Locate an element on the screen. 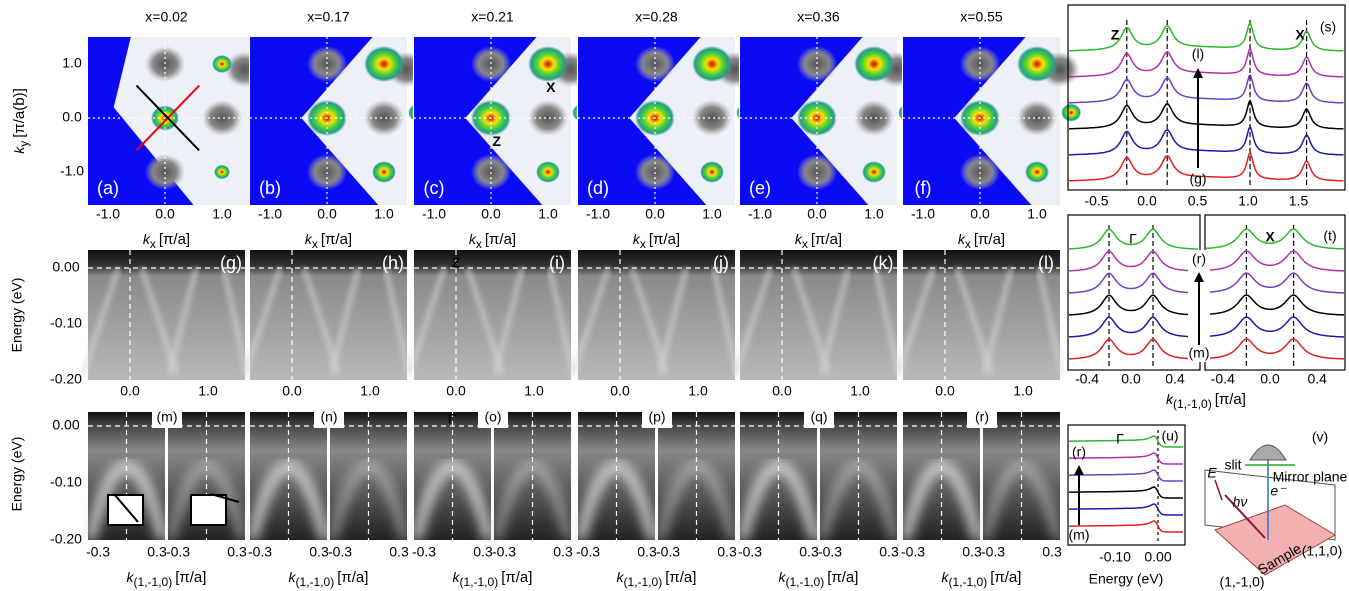 Image resolution: width=1349 pixels, height=591 pixels. x-tick-label: -0.10 is located at coordinates (1115, 557).